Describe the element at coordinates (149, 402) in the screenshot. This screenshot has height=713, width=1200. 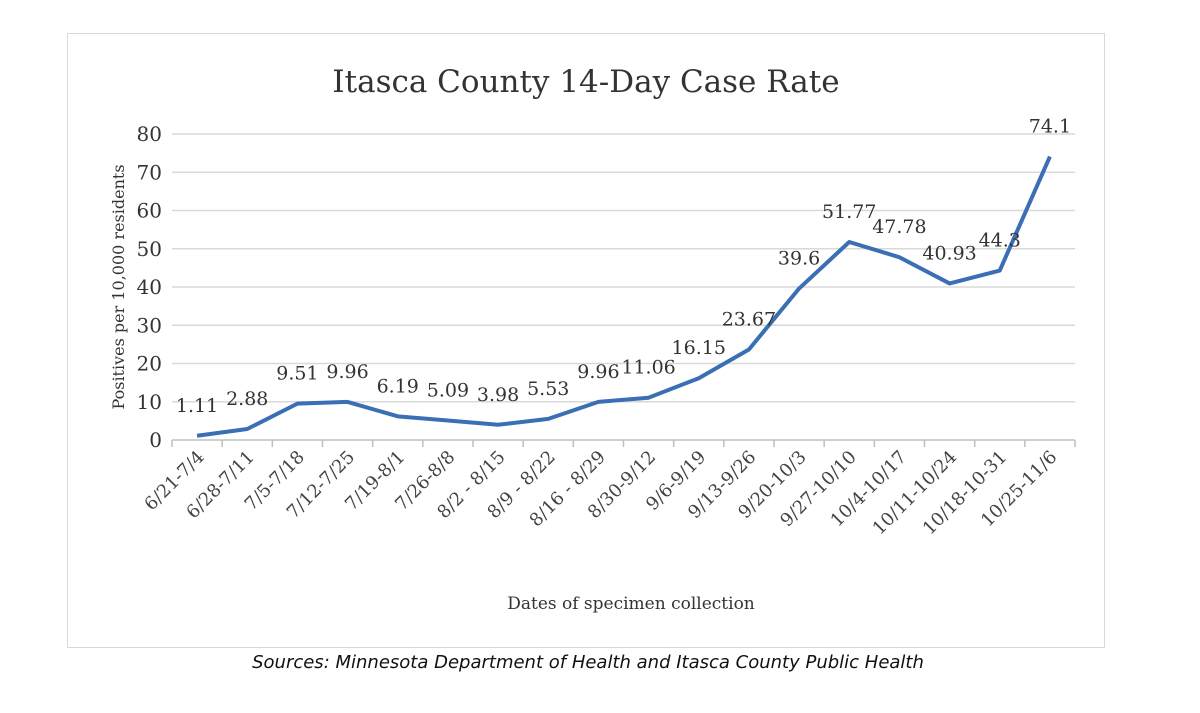
I see `y-tick-label: 10` at that location.